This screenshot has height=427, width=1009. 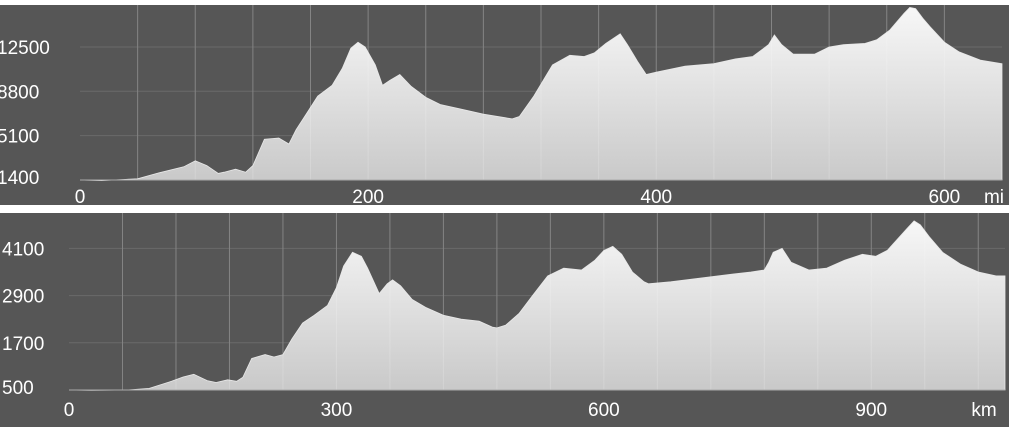 I want to click on x-unit-label: km, so click(x=983, y=410).